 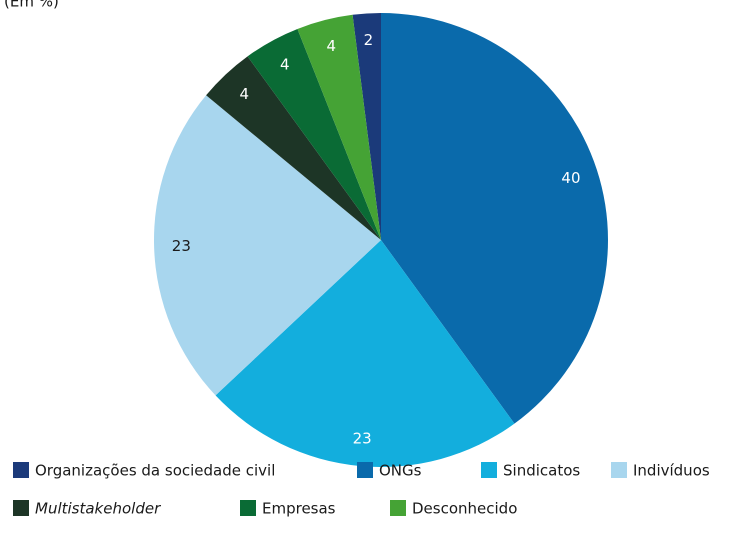 I want to click on legend-label: Empresas, so click(x=299, y=509).